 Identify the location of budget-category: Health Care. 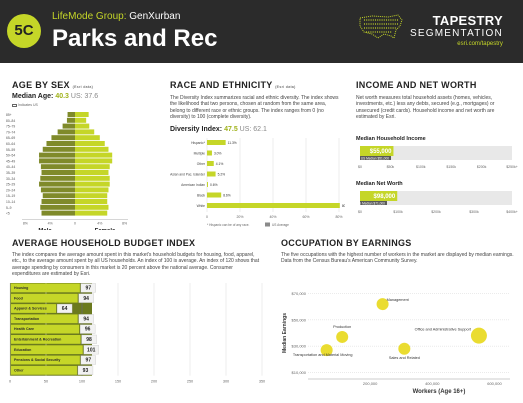
(24, 329).